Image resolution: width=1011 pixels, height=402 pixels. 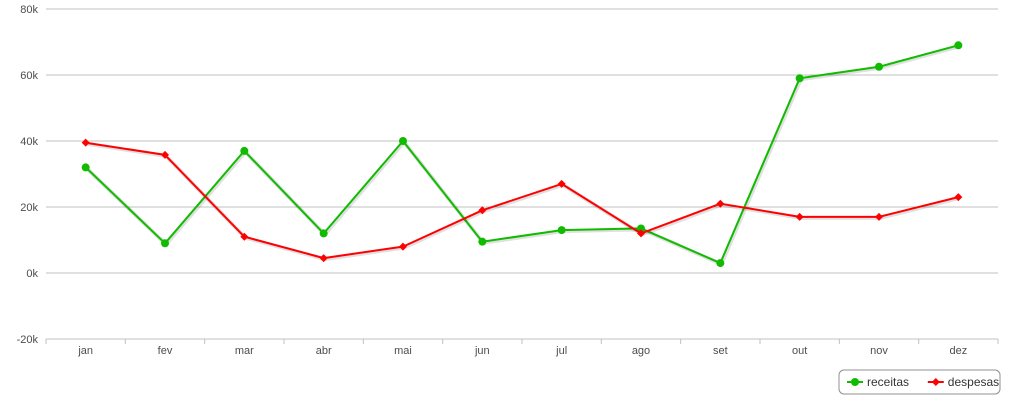 What do you see at coordinates (935, 382) in the screenshot?
I see `legend-marker-diamond` at bounding box center [935, 382].